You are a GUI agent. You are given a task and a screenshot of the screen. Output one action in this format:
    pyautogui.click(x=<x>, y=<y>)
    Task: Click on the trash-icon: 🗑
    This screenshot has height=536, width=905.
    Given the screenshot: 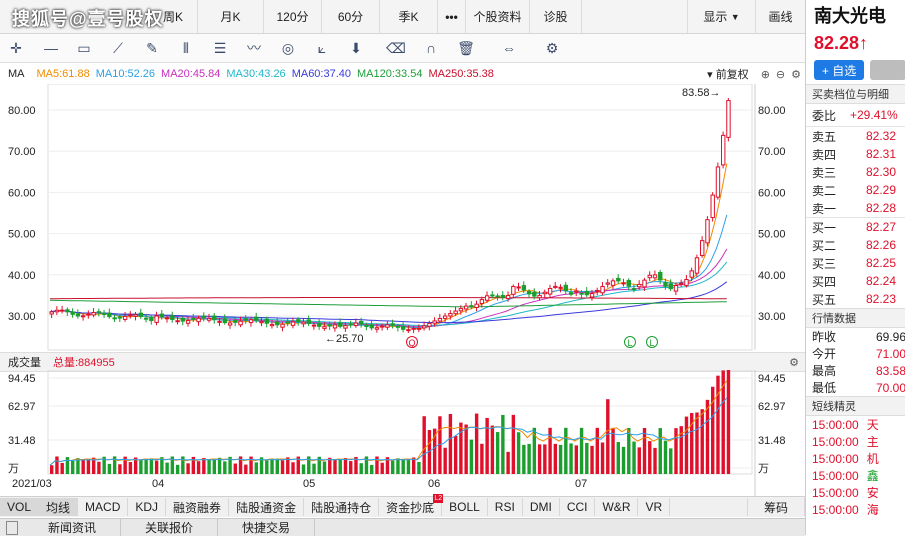 What is the action you would take?
    pyautogui.click(x=466, y=47)
    